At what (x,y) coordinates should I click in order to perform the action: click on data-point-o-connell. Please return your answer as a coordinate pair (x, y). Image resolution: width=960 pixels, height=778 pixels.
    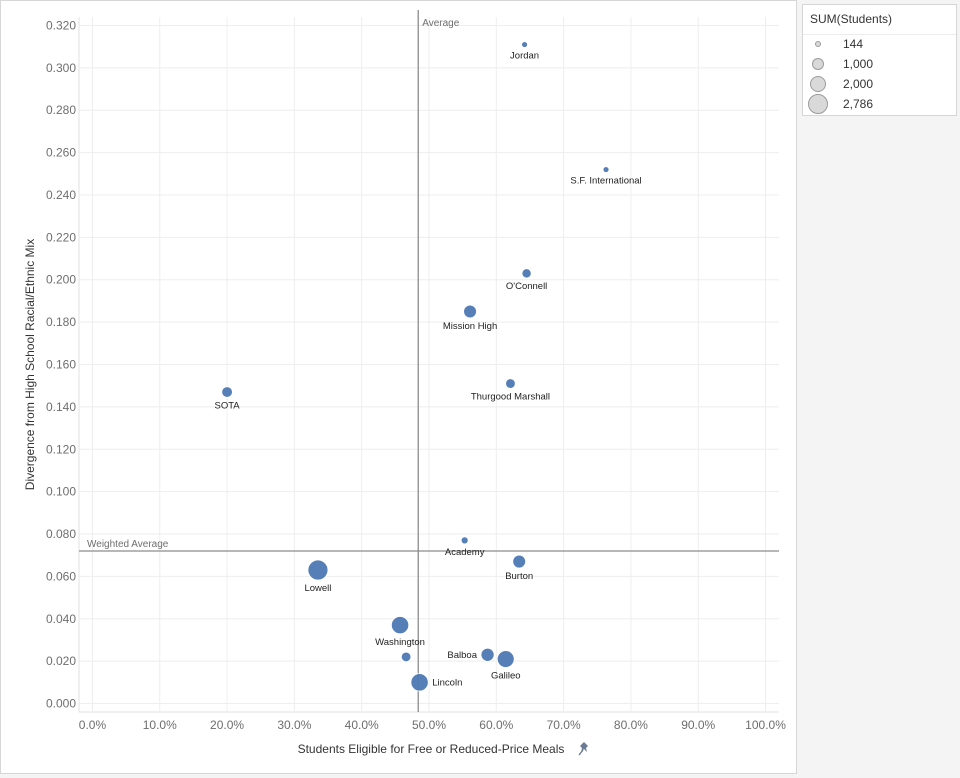
    Looking at the image, I should click on (526, 273).